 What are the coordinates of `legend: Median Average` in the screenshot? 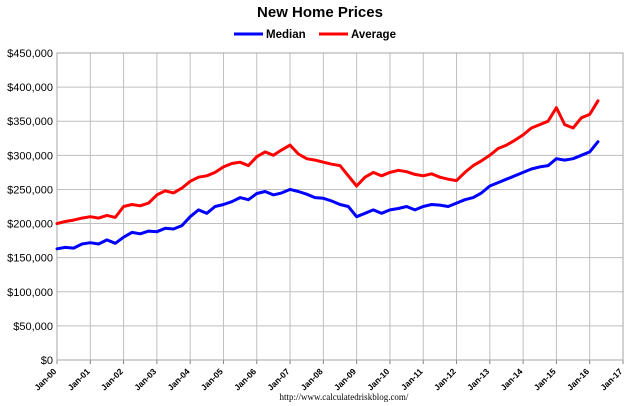 It's located at (315, 35).